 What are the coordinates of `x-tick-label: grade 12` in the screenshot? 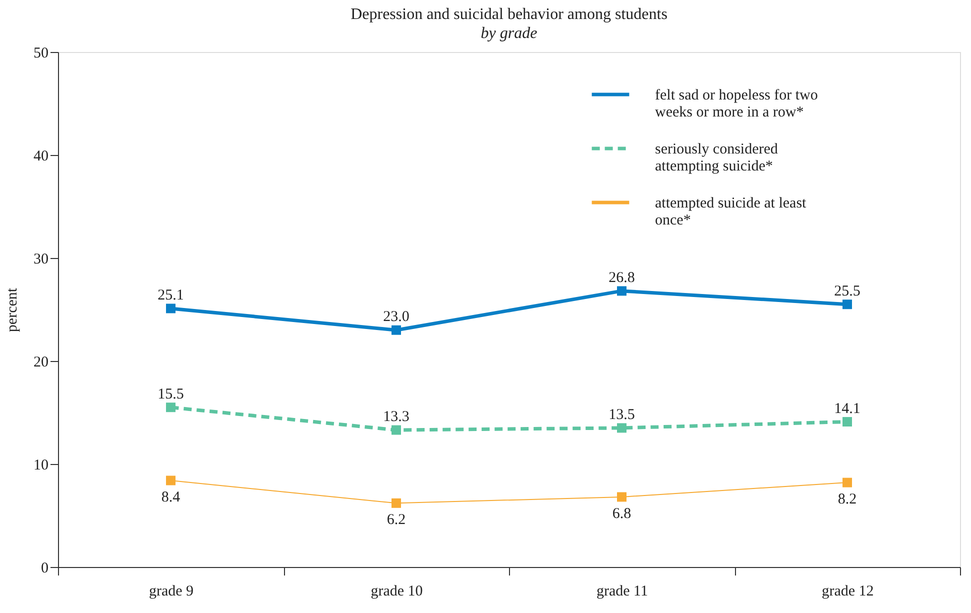 It's located at (848, 592).